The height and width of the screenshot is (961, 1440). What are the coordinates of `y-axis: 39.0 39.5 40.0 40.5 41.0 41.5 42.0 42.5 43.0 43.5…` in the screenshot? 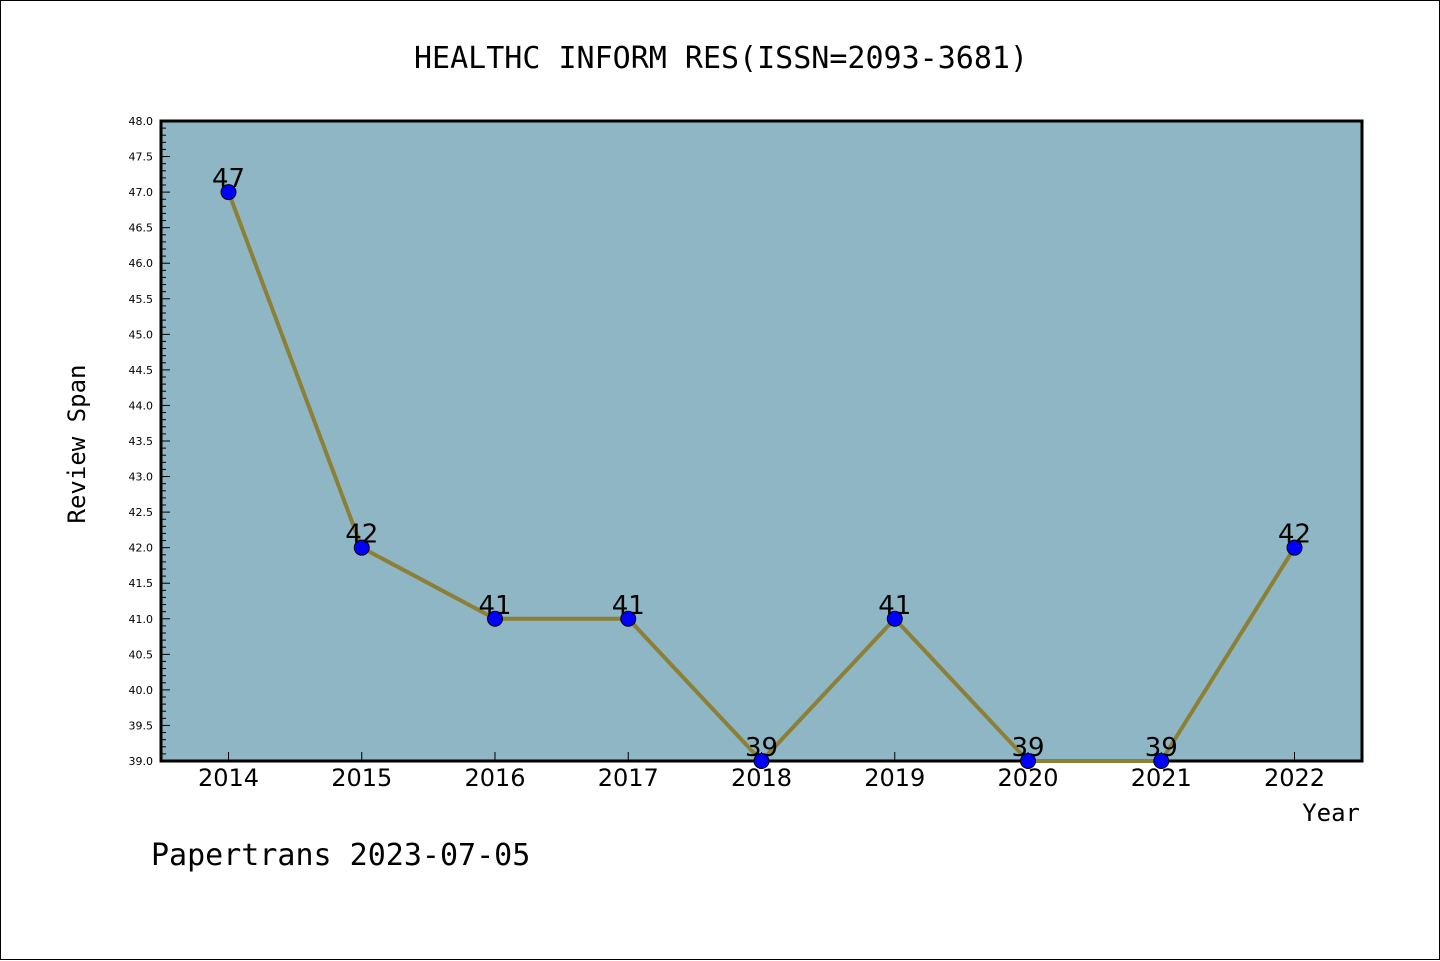 It's located at (149, 441).